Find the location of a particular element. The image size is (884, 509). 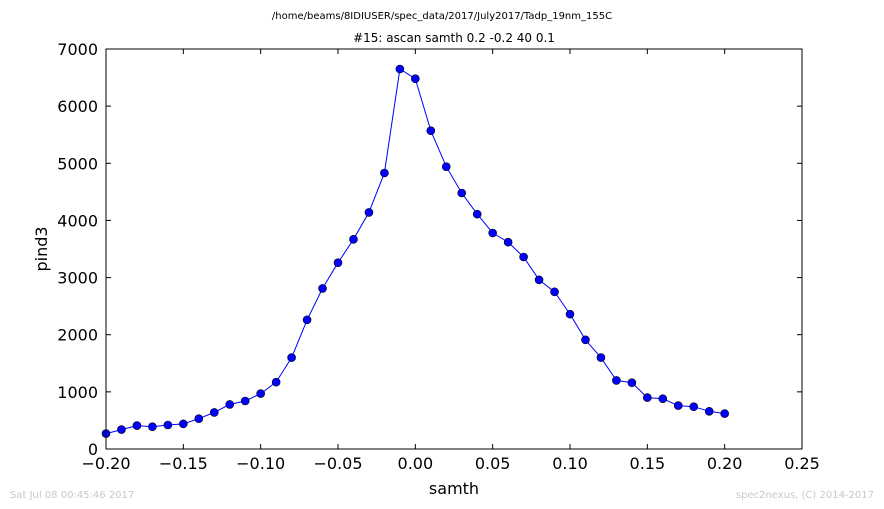

x-tick-label: −0.20 is located at coordinates (105, 463).